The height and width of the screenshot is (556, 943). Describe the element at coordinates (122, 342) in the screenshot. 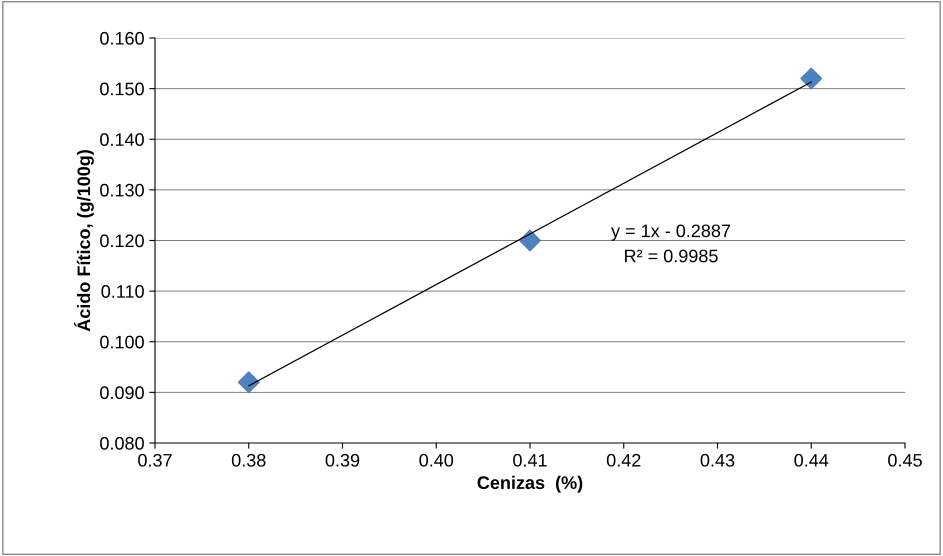

I see `y-tick-label: 0.100` at that location.